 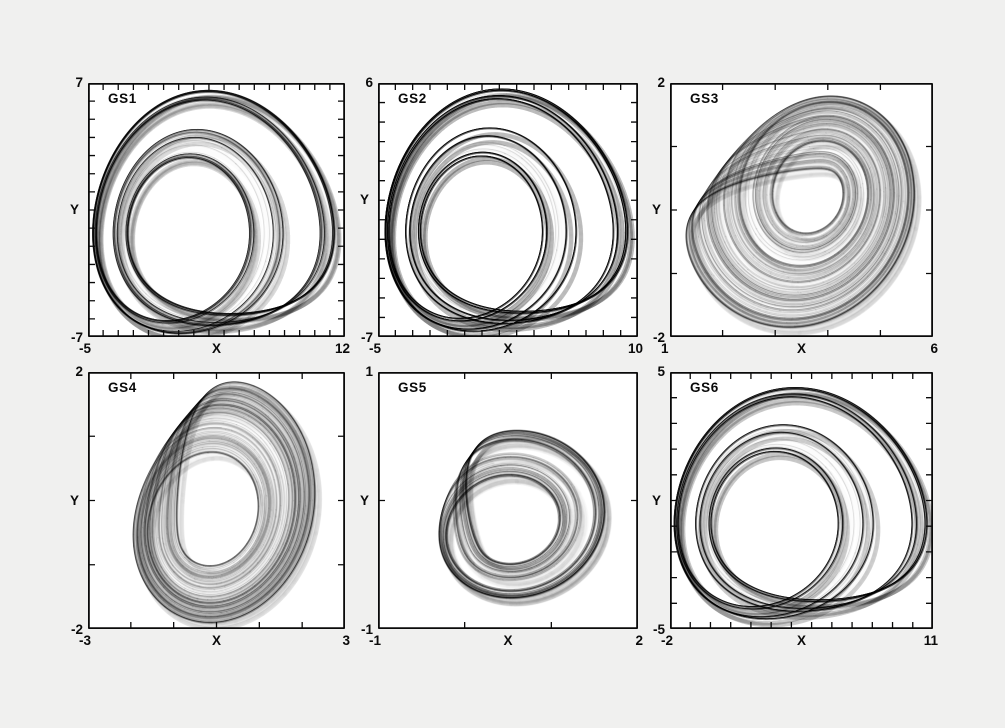 I want to click on plot-panel-gs3: GS3 2 -2 Y 1 6 X, so click(x=795, y=215).